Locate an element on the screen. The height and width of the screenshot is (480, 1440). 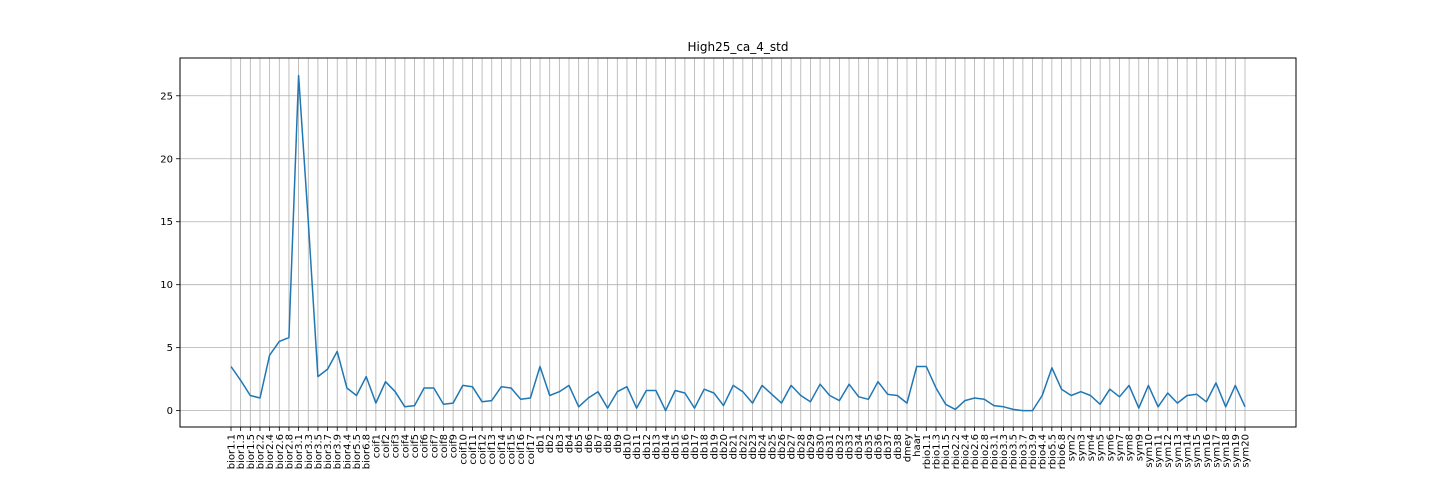
x-tick-label: coif16 is located at coordinates (521, 449).